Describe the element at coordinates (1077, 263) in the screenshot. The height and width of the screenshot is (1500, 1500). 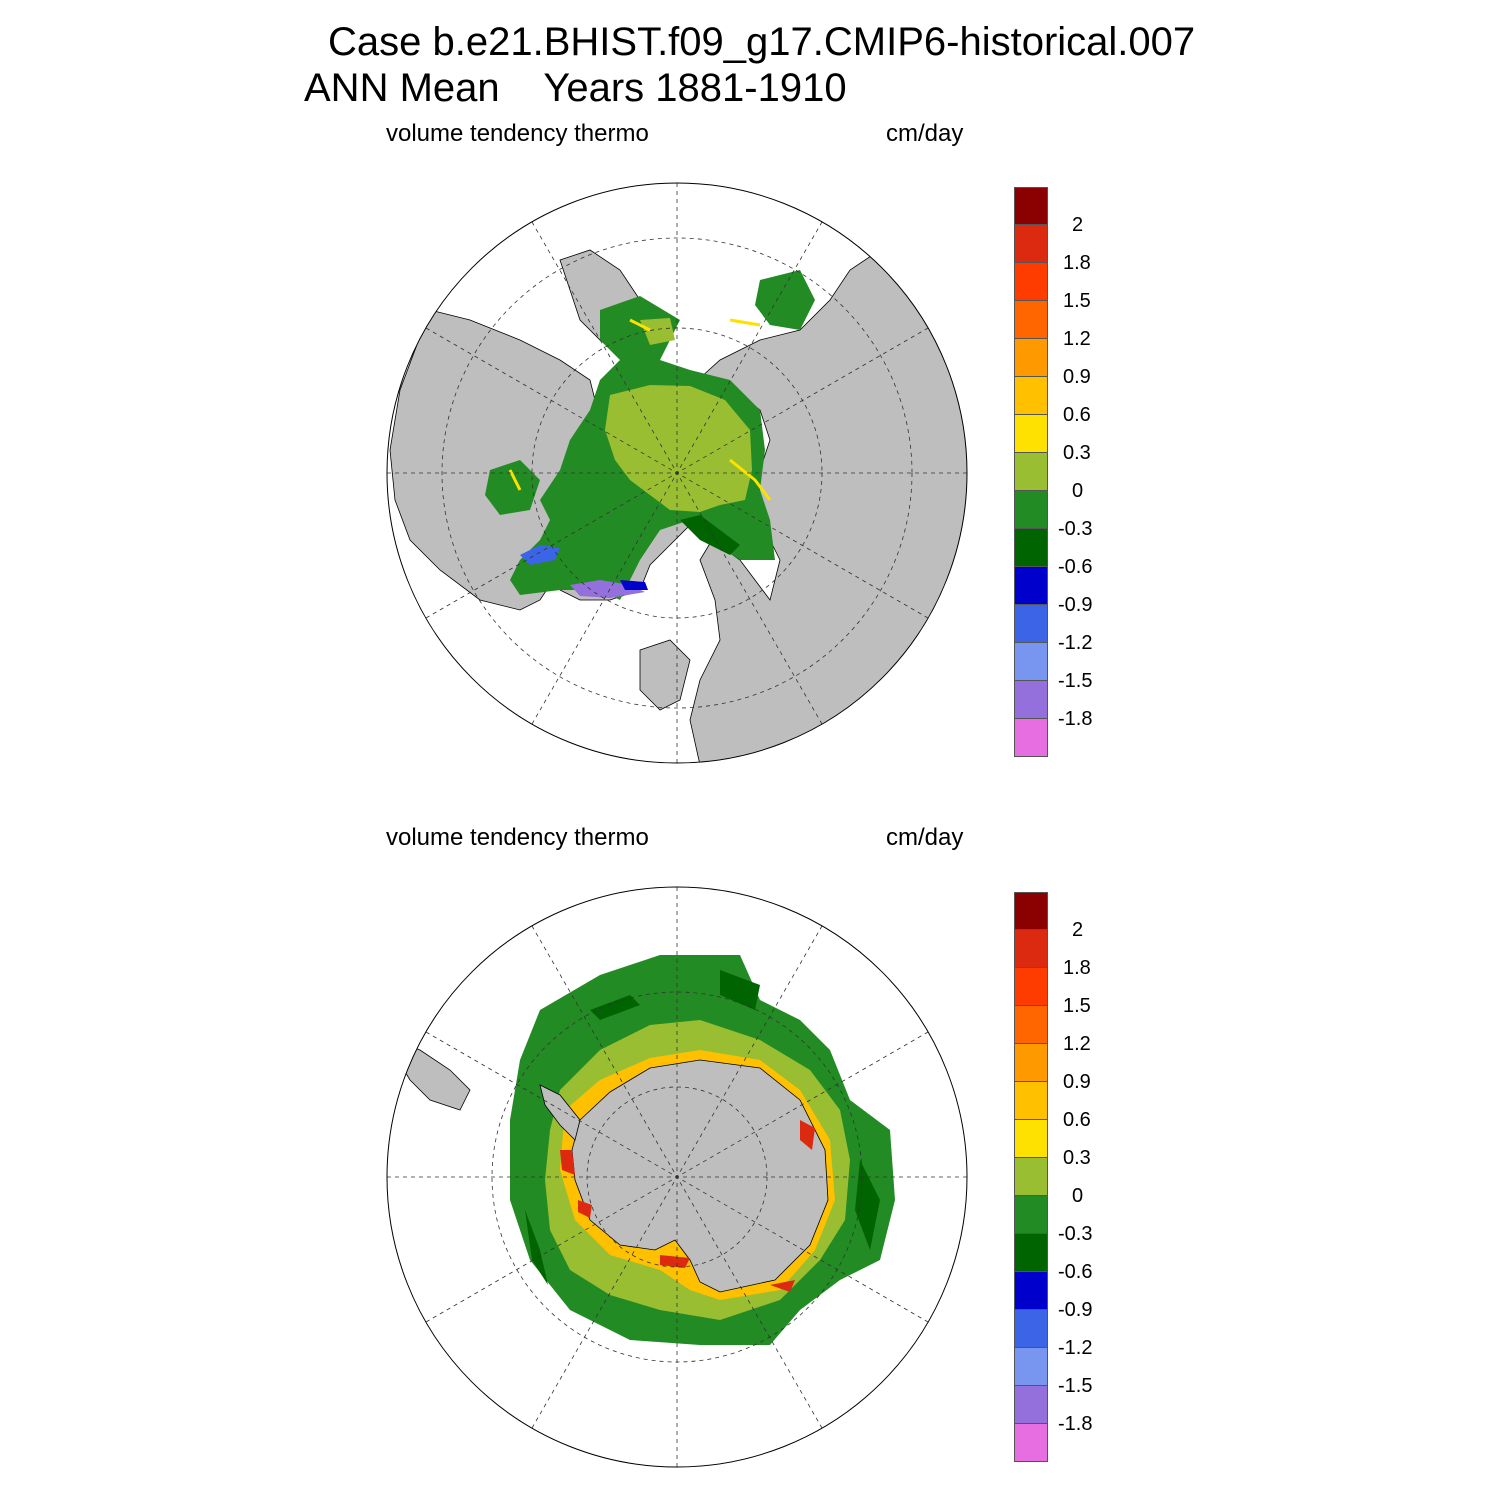
I see `nh-colorbar-tick-label: 1.8` at that location.